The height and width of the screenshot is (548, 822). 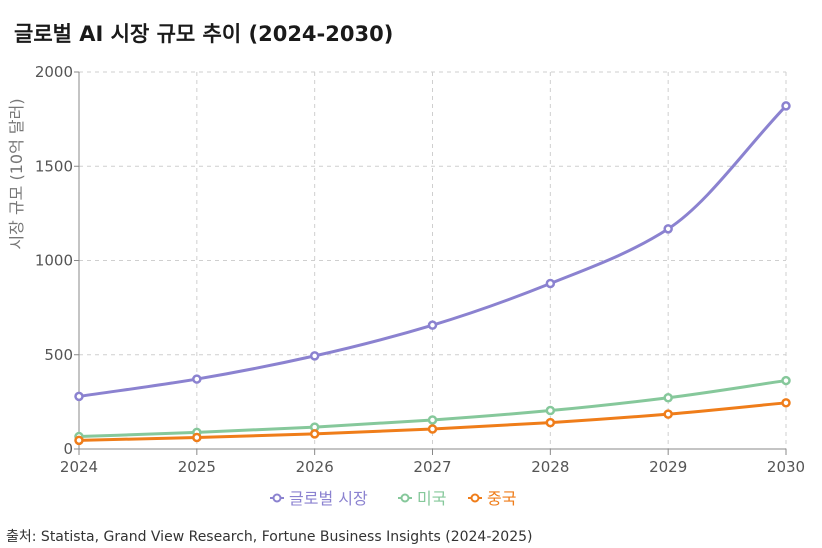 I want to click on y-tick-label: 2000, so click(x=54, y=72).